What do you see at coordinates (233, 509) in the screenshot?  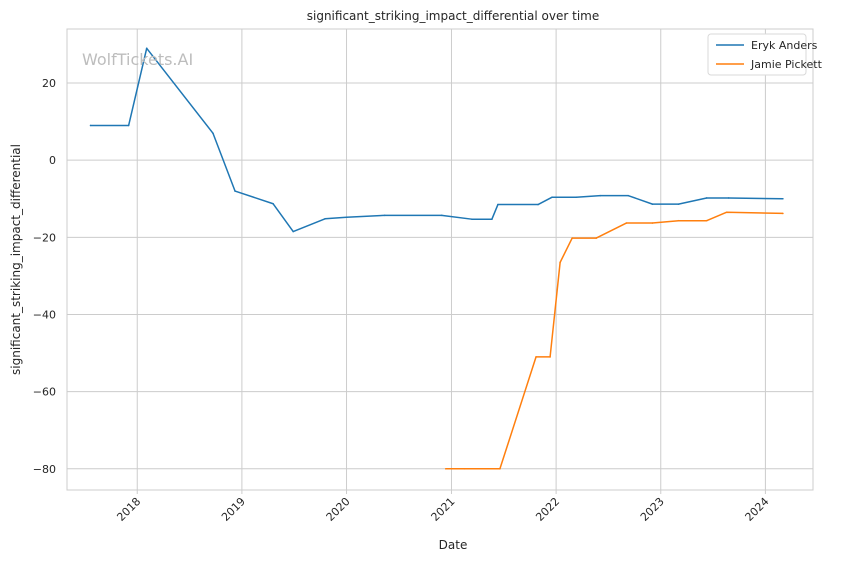 I see `x-tick-label: 2019` at bounding box center [233, 509].